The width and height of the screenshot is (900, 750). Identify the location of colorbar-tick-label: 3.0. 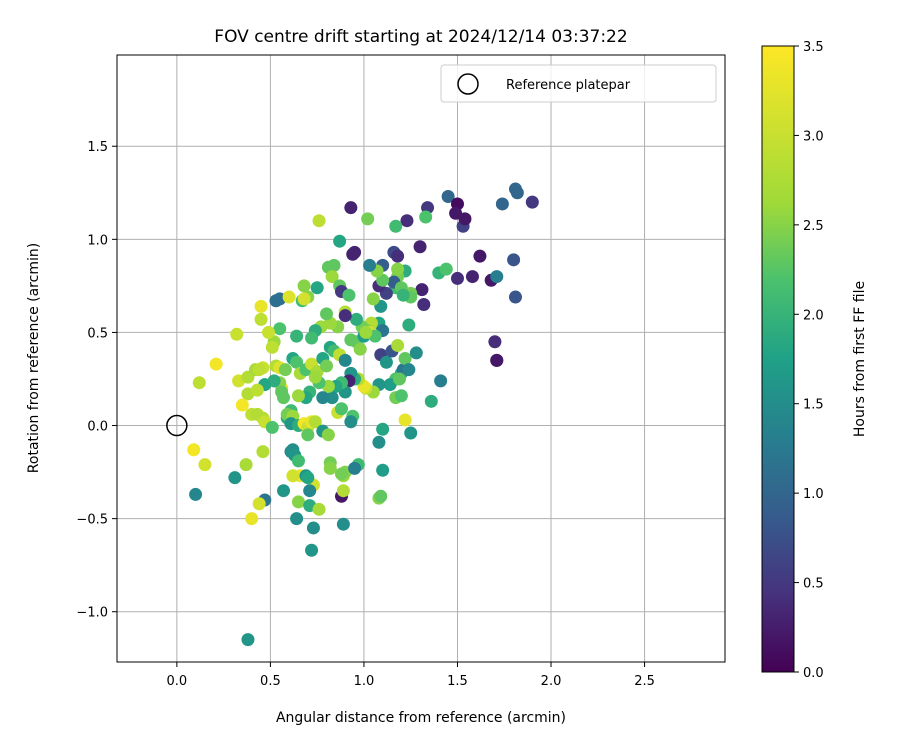
(813, 136).